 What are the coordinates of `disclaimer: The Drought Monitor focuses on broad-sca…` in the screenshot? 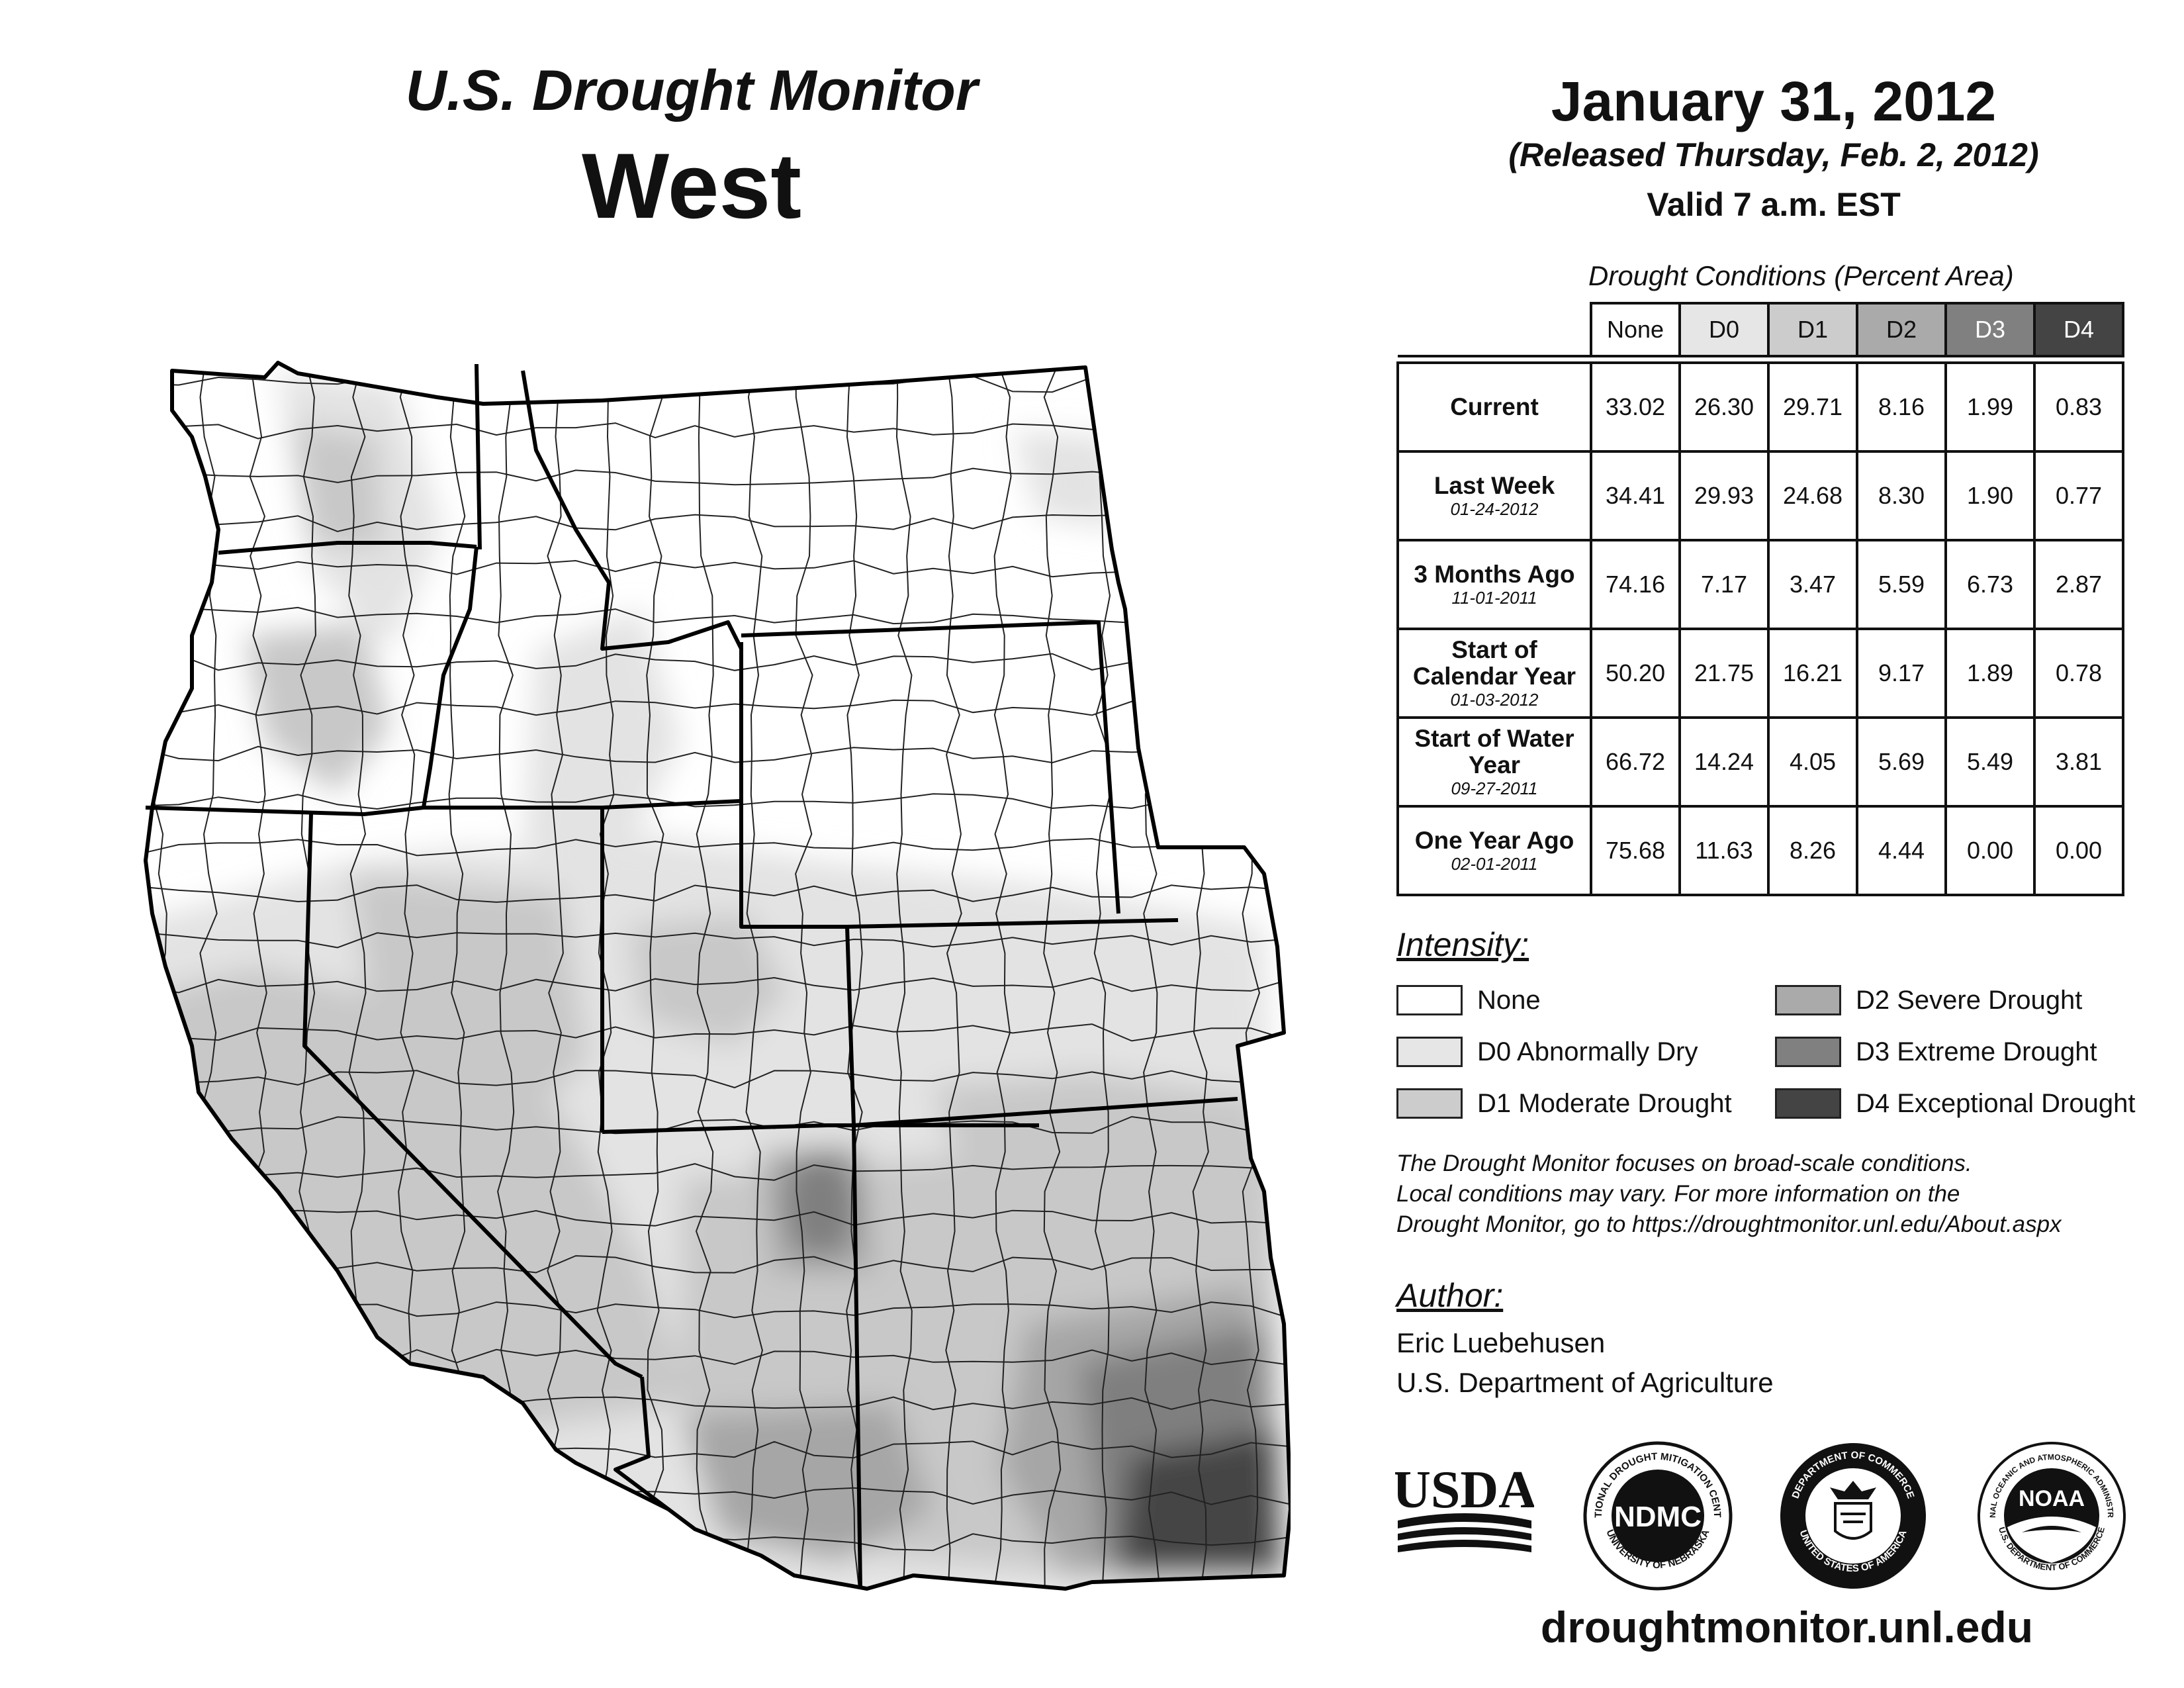 It's located at (1777, 1194).